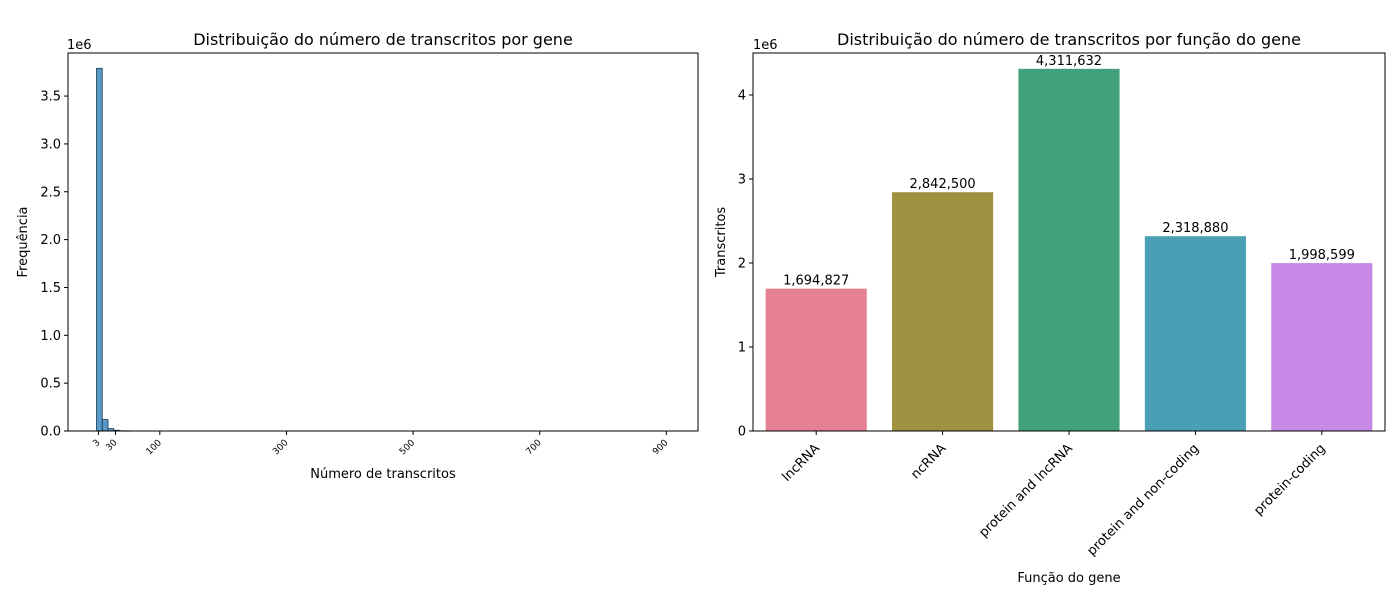 This screenshot has height=600, width=1400. I want to click on histogram-y-tick-label: 2.0, so click(50, 240).